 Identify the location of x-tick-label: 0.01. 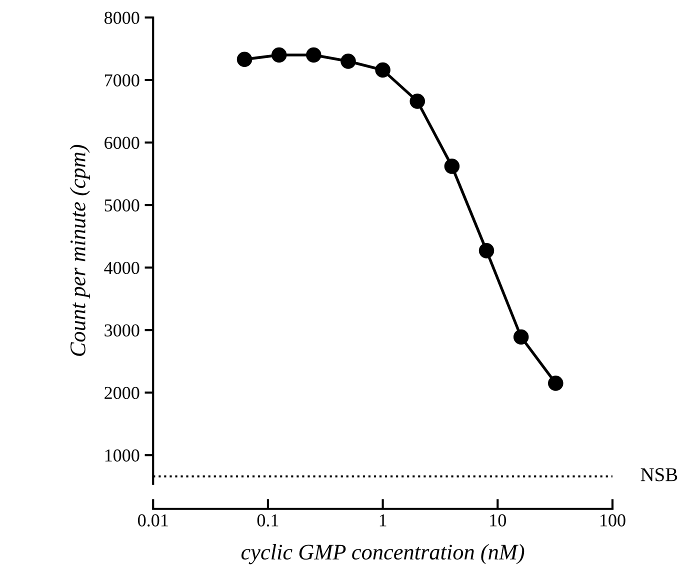
(153, 520).